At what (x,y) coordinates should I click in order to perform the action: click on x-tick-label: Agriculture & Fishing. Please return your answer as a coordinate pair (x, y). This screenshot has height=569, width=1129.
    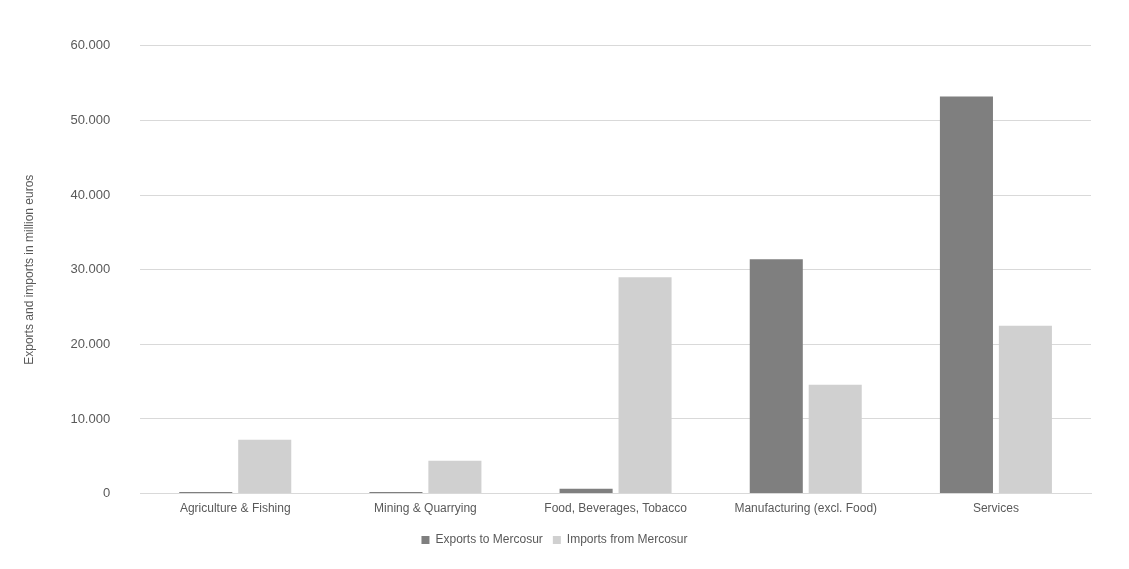
    Looking at the image, I should click on (235, 508).